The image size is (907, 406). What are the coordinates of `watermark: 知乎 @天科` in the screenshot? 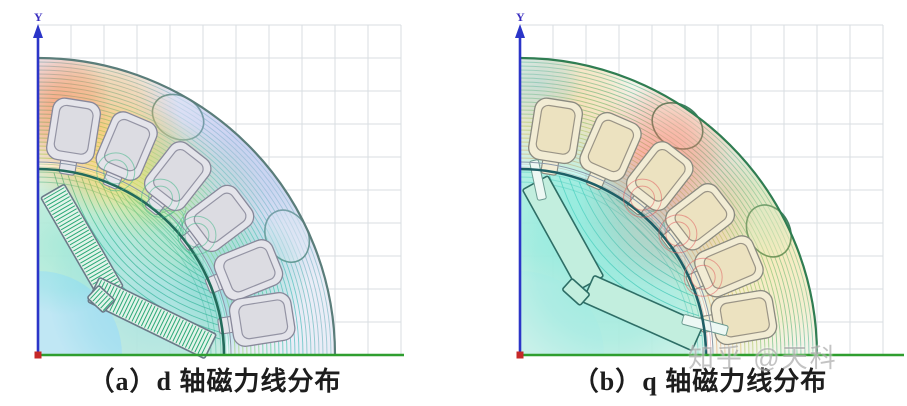 It's located at (763, 358).